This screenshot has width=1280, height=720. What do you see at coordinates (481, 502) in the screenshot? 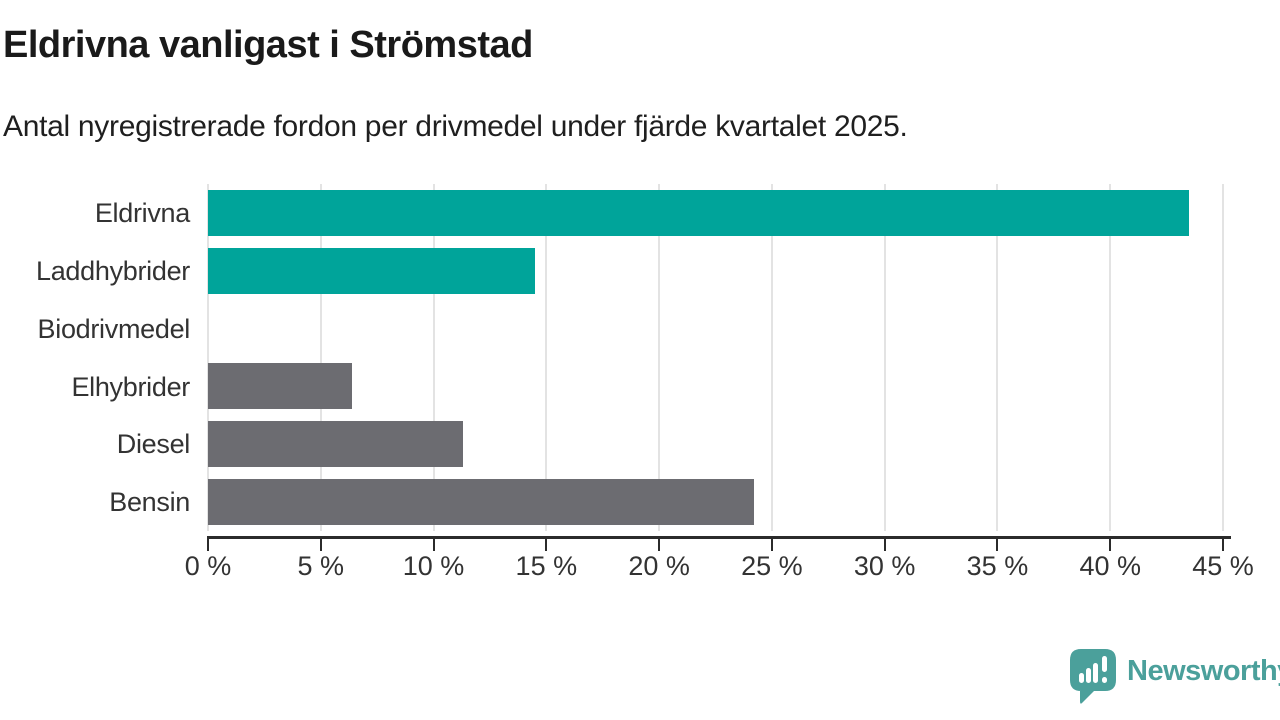
I see `bar-bensin` at bounding box center [481, 502].